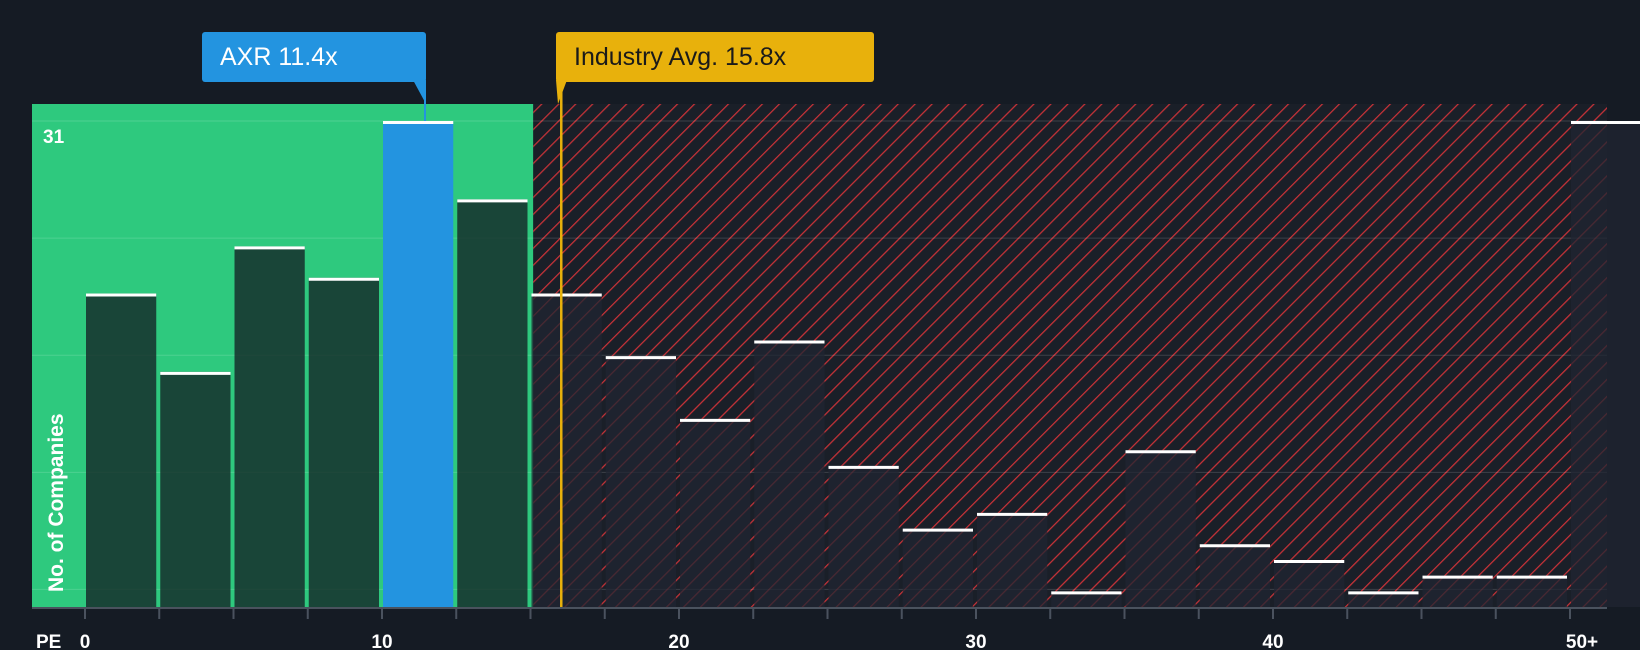 The height and width of the screenshot is (650, 1640). What do you see at coordinates (85, 641) in the screenshot?
I see `x-tick-label: 0` at bounding box center [85, 641].